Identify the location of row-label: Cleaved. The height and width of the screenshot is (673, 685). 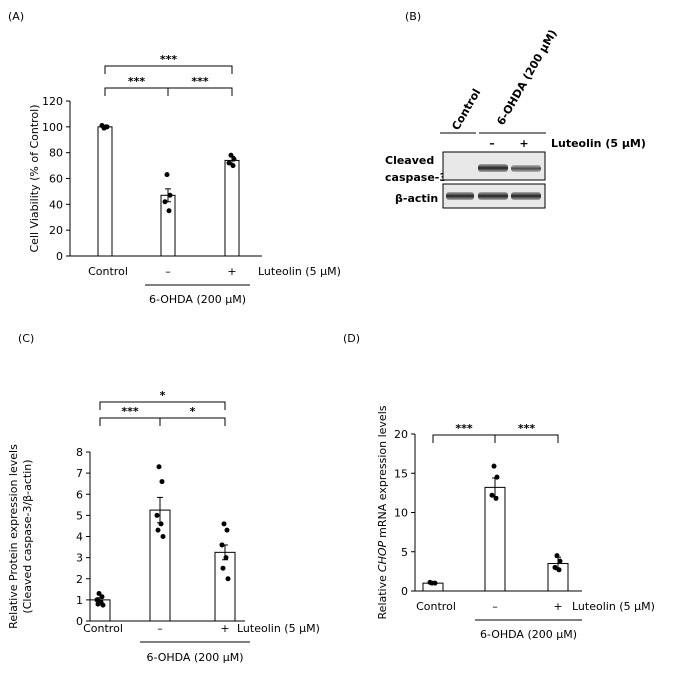
(409, 160).